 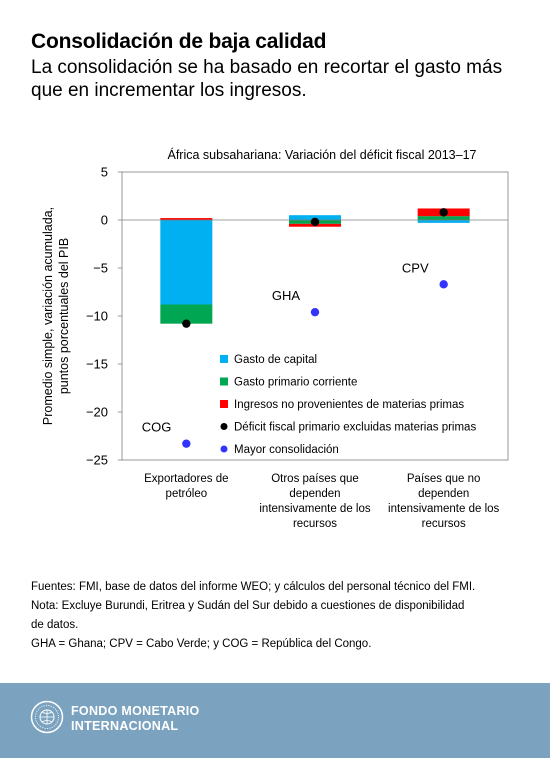 I want to click on y-tick-label: −5, so click(x=100, y=268).